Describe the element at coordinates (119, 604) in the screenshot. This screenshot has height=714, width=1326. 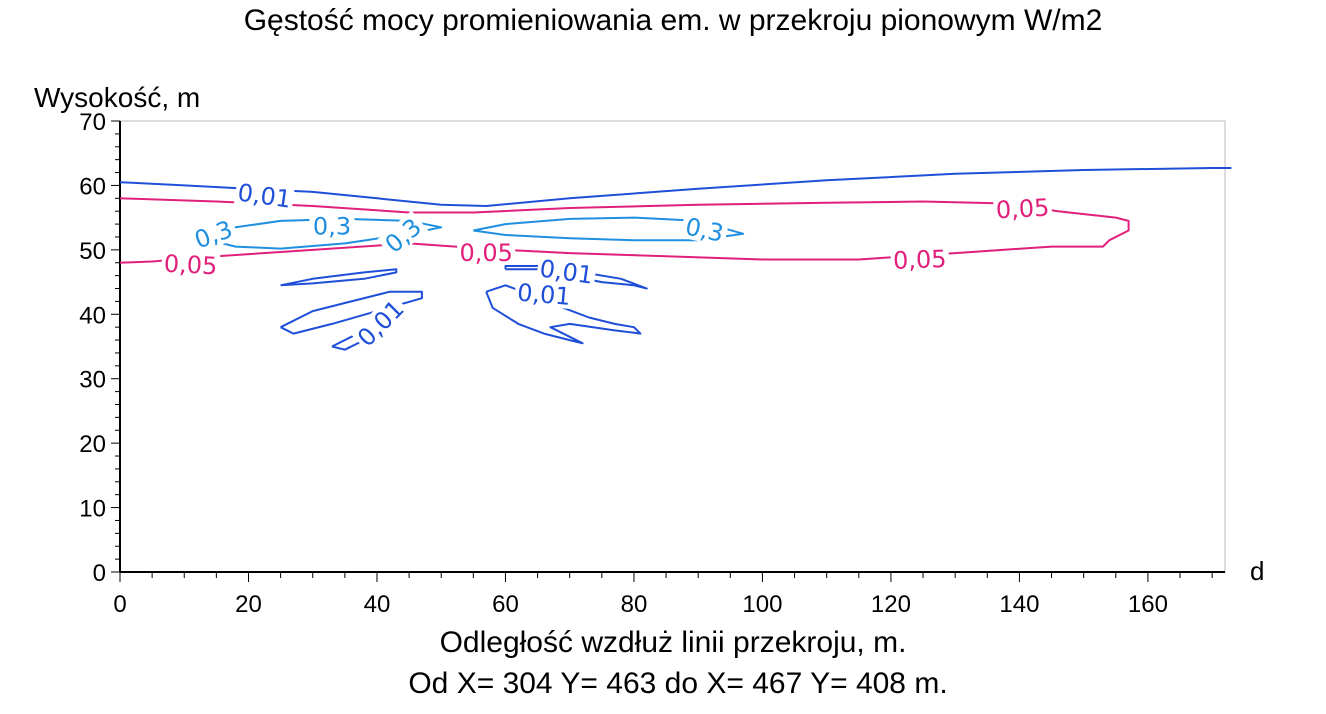
I see `x-tick-label: 0` at that location.